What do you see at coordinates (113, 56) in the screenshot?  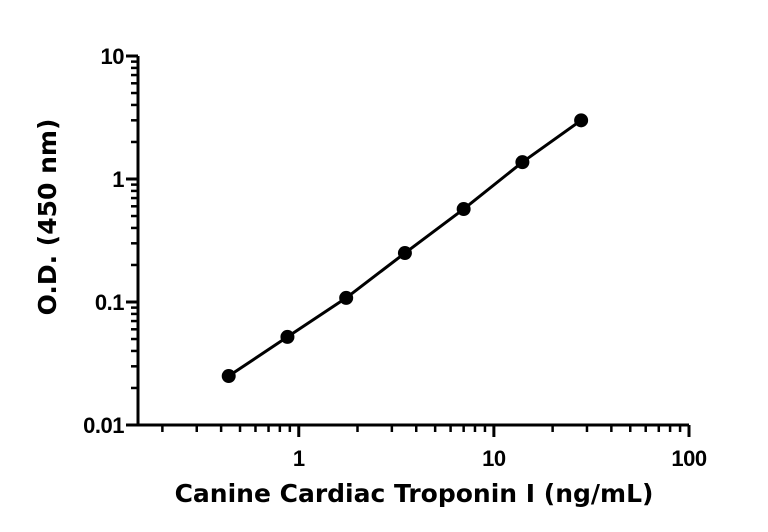 I see `y-tick-label: 10` at bounding box center [113, 56].